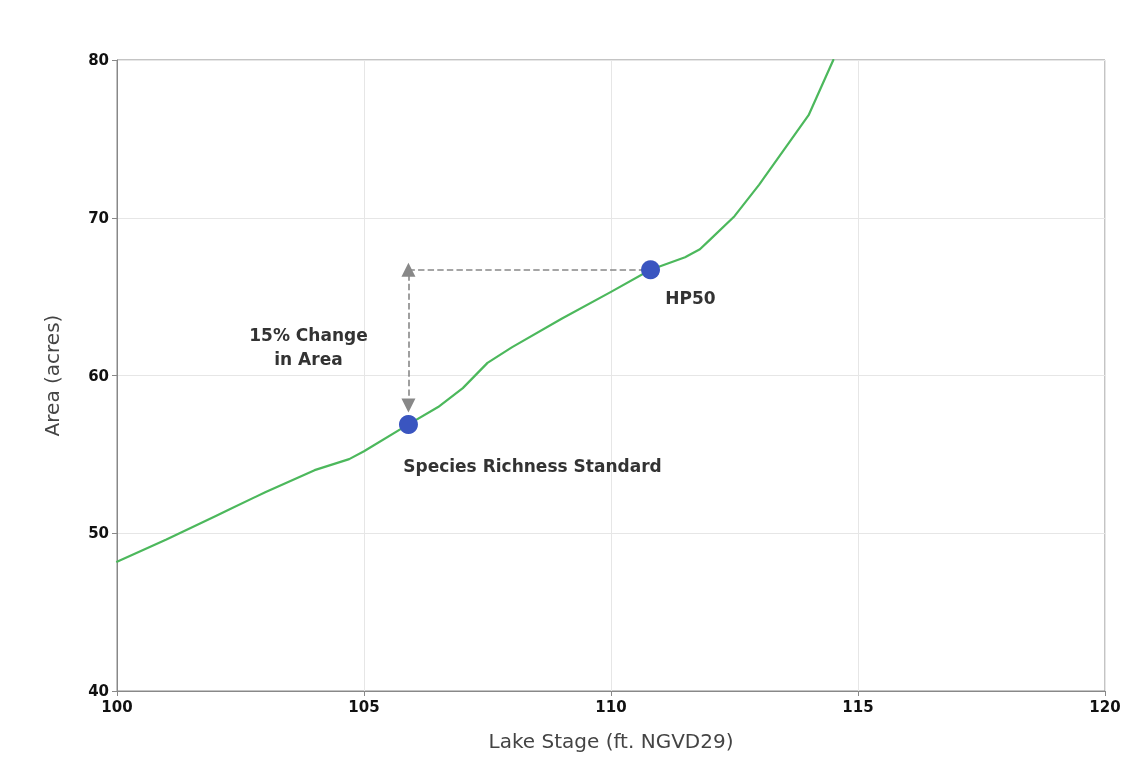 The image size is (1141, 774). Describe the element at coordinates (308, 347) in the screenshot. I see `annotation: 15% Change in Area` at that location.